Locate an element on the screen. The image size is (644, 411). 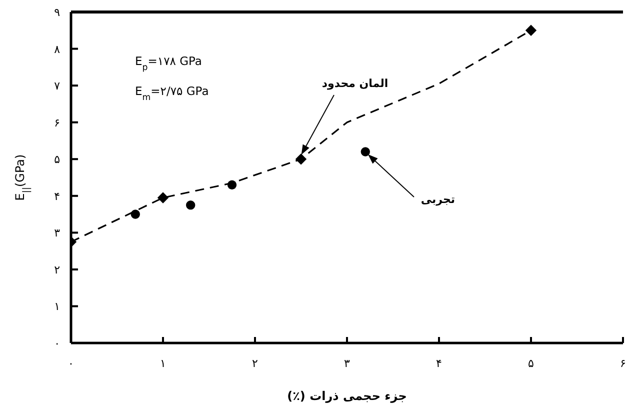
y-tick-label: ۹ is located at coordinates (57, 12).